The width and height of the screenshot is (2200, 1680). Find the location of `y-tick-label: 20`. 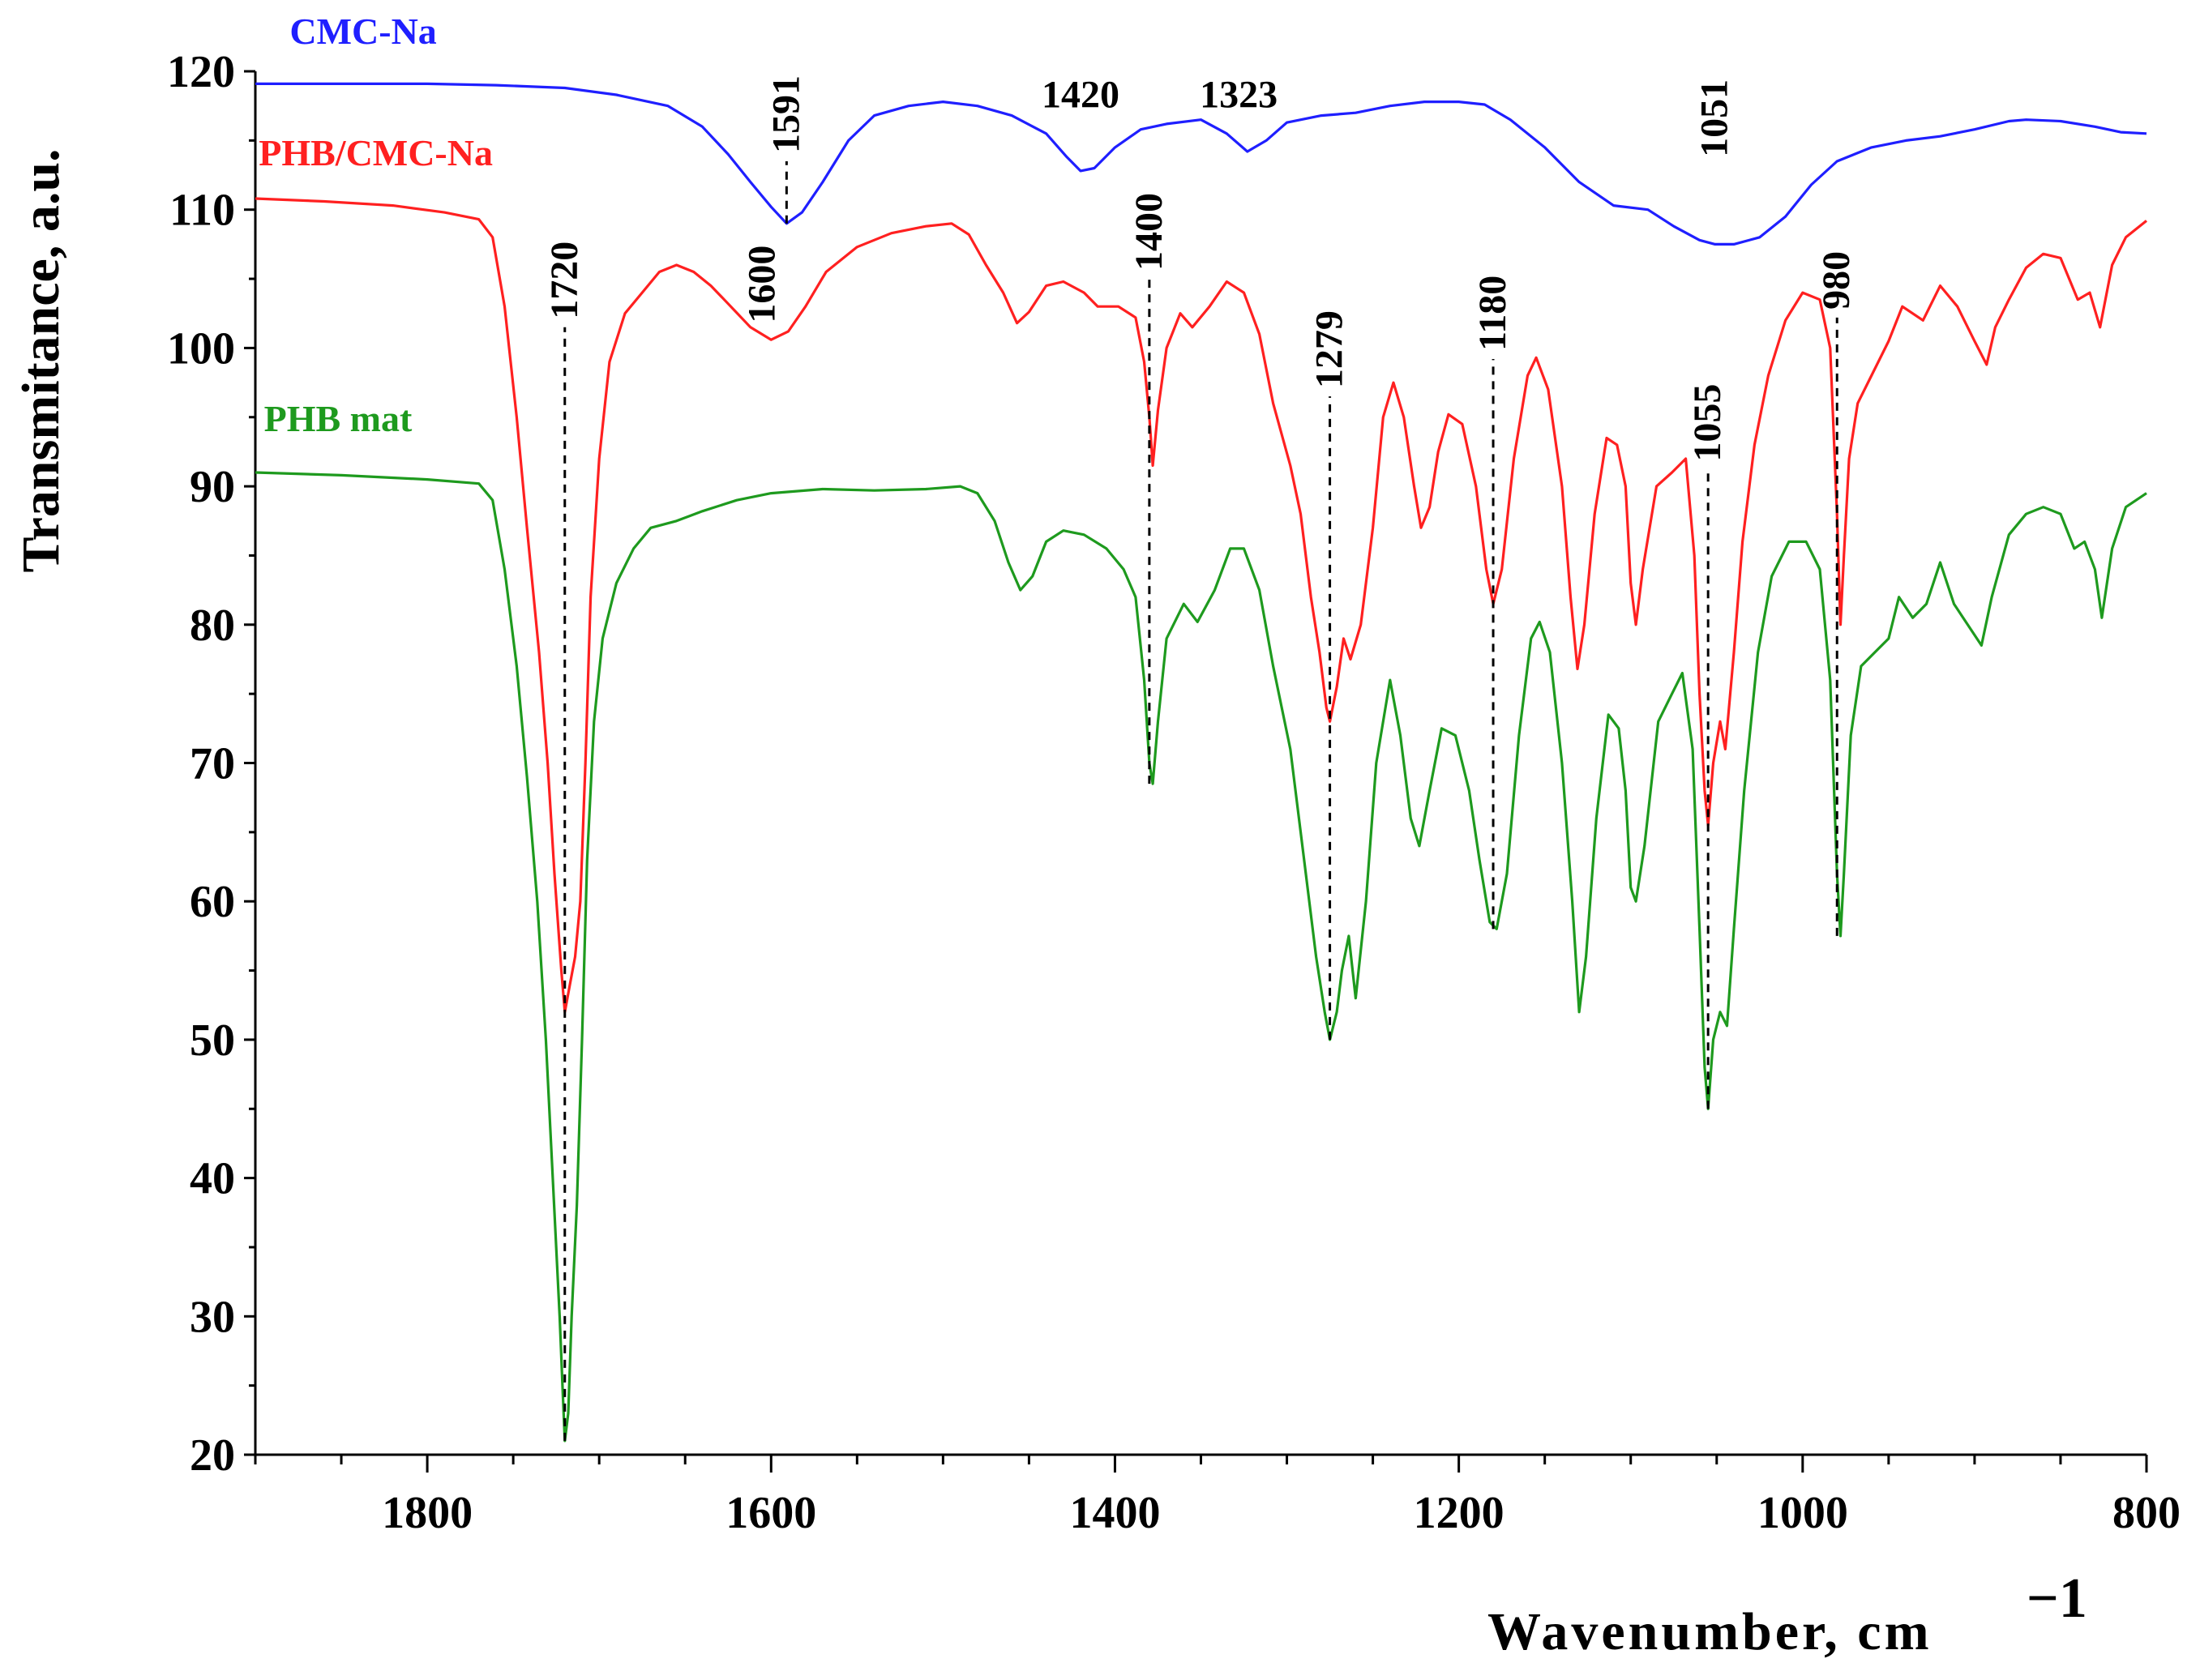

y-tick-label: 20 is located at coordinates (212, 1455).